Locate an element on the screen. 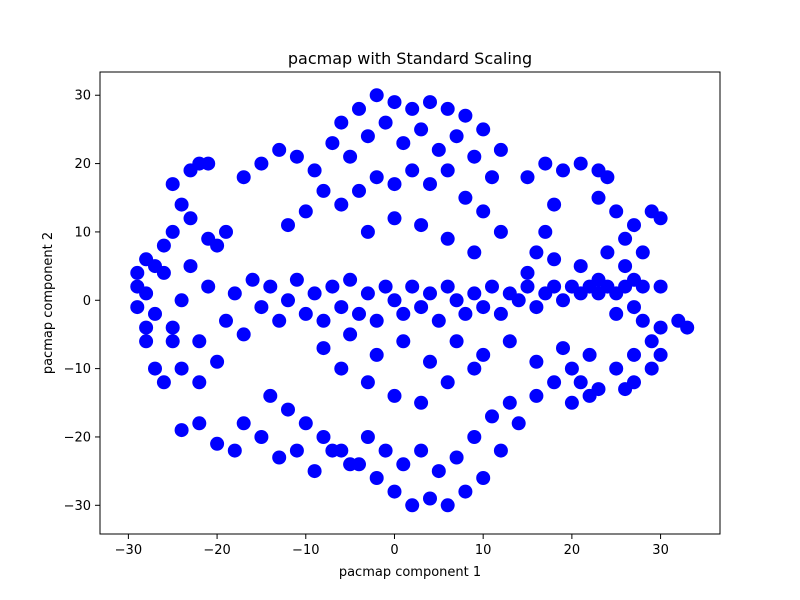 The image size is (800, 600). x-tick-label: 20 is located at coordinates (572, 550).